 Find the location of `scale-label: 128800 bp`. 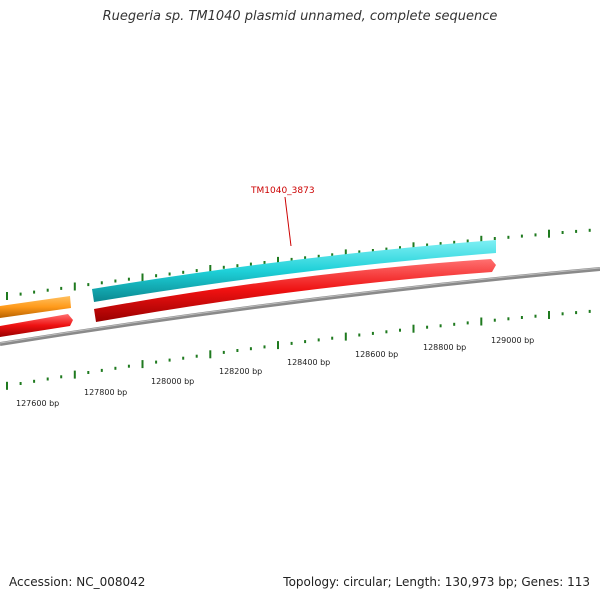

scale-label: 128800 bp is located at coordinates (444, 347).